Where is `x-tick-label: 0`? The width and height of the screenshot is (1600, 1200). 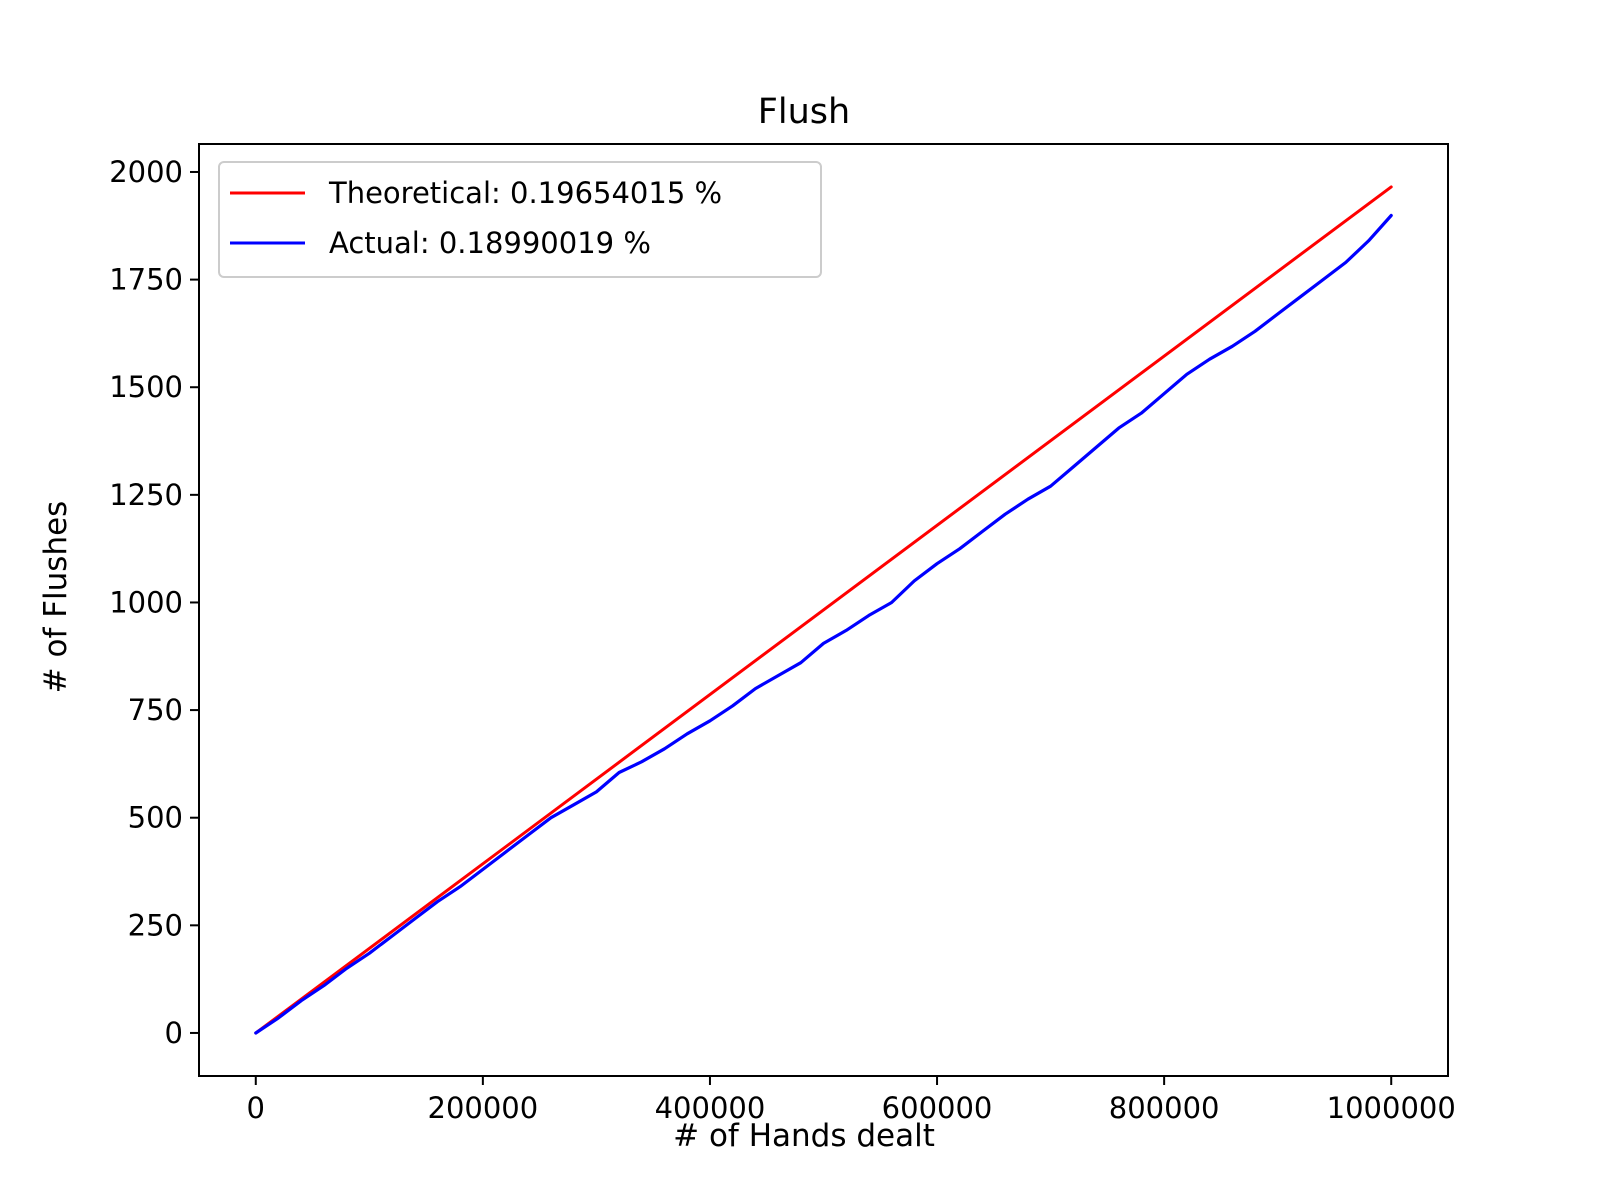
x-tick-label: 0 is located at coordinates (256, 1108).